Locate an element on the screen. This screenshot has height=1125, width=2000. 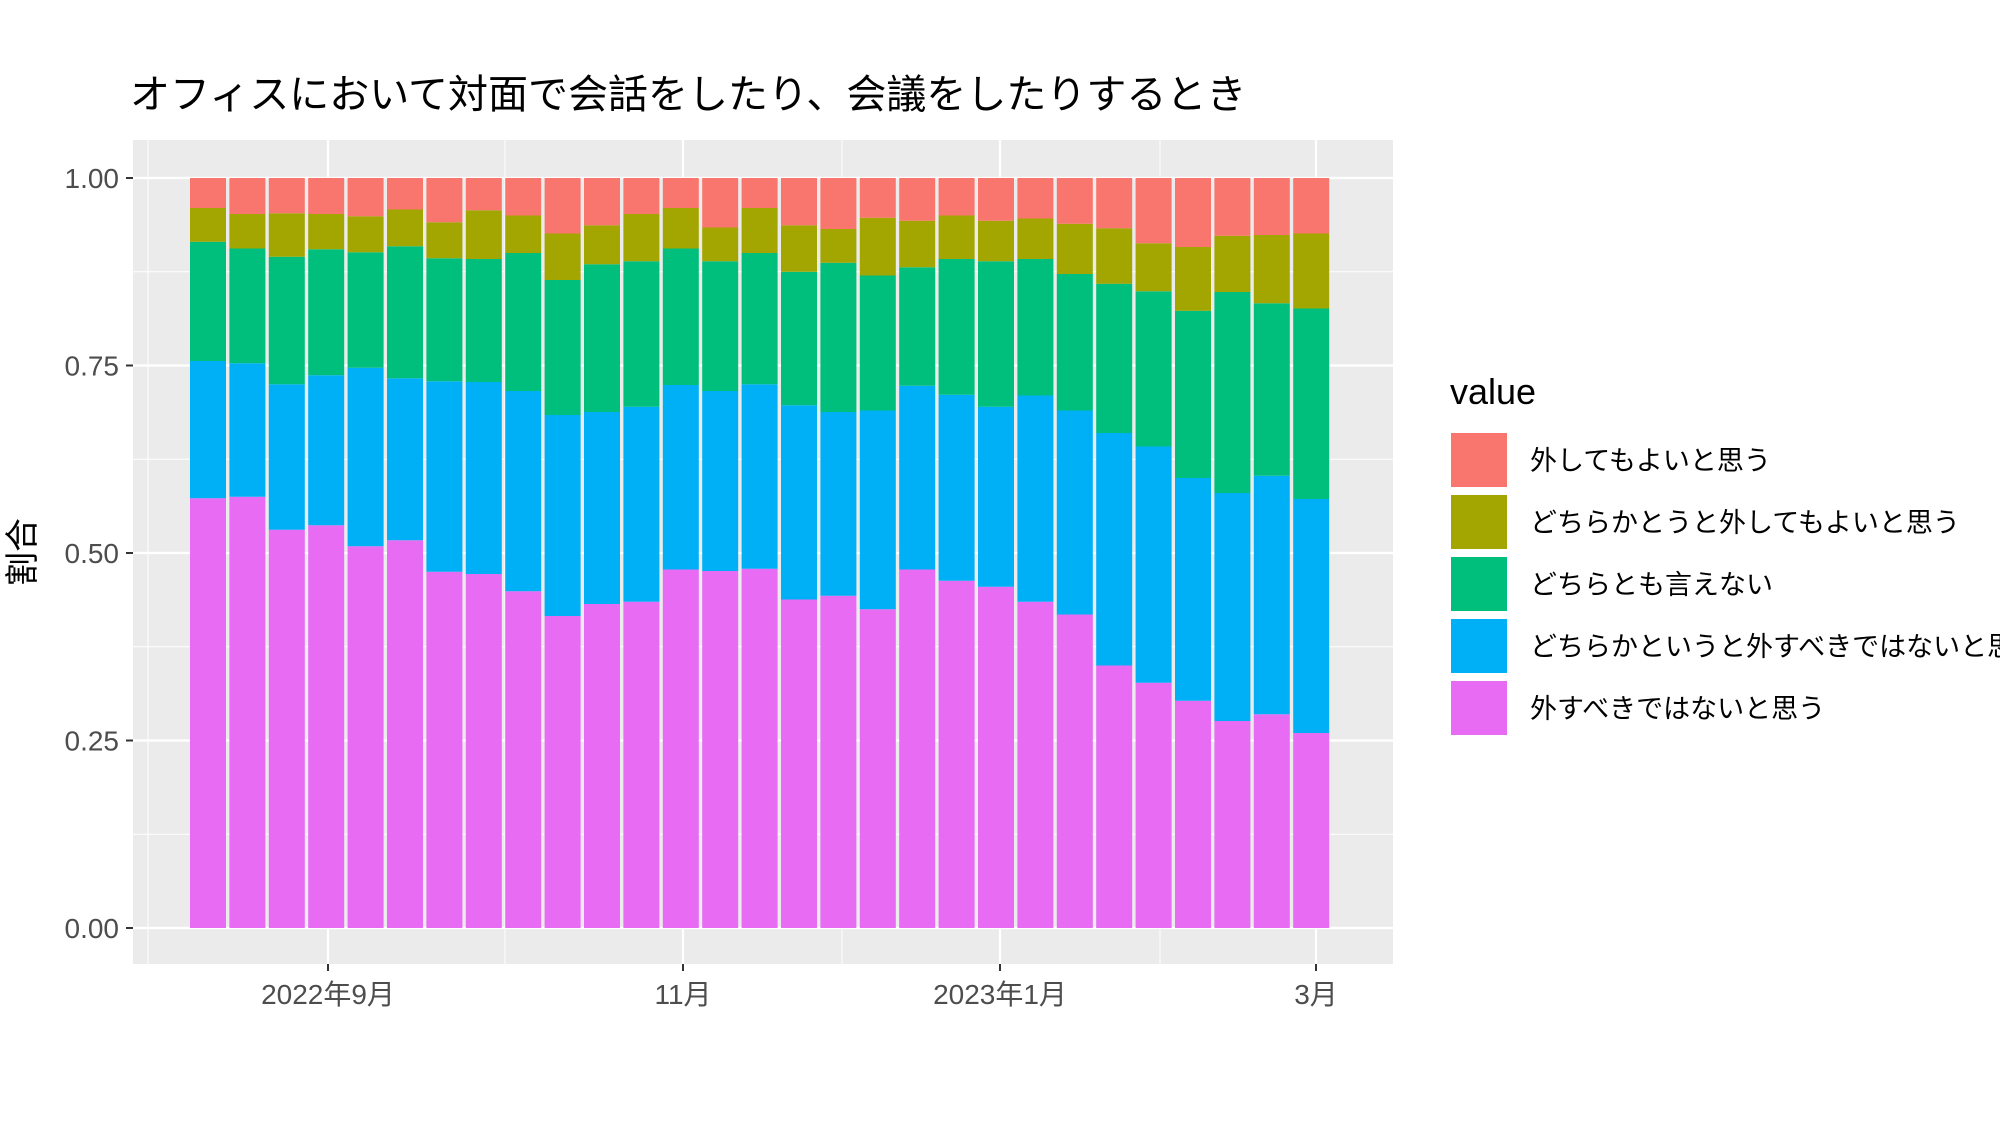
legend-label: 外すべきではないと思う is located at coordinates (1677, 709).